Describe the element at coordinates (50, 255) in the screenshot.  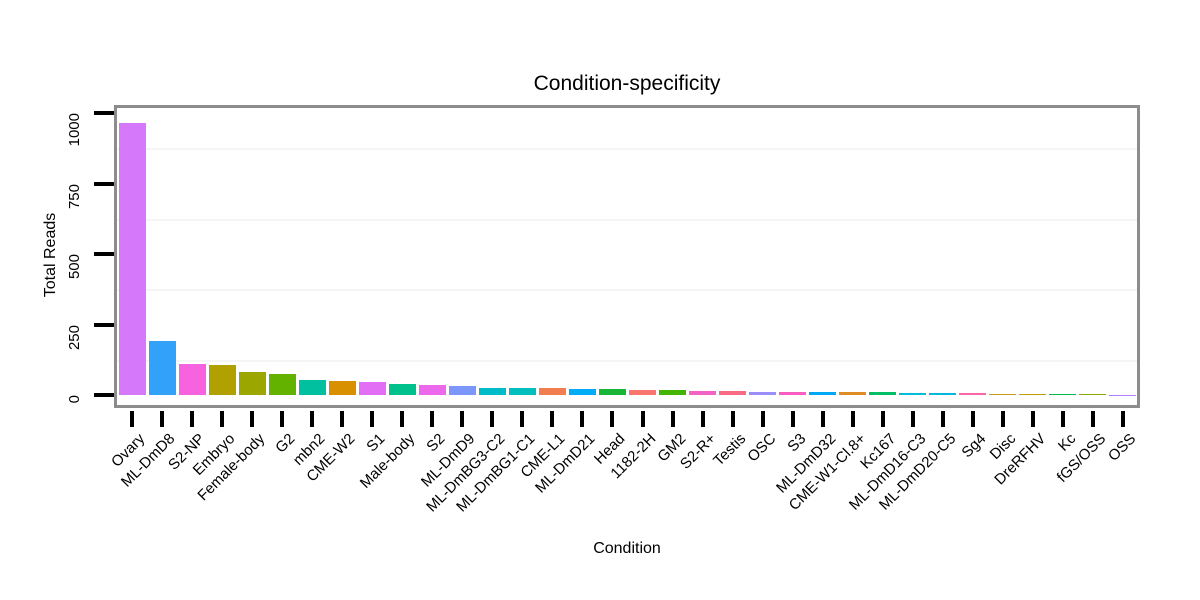
I see `y-axis-title: Total Reads` at that location.